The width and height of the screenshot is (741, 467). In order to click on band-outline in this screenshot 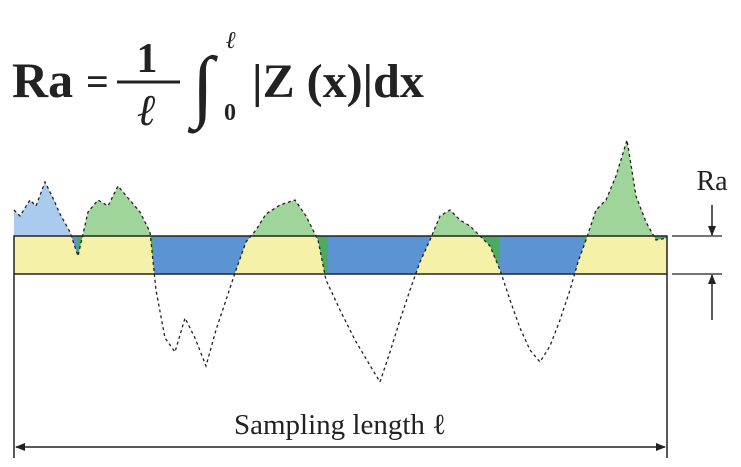, I will do `click(340, 255)`.